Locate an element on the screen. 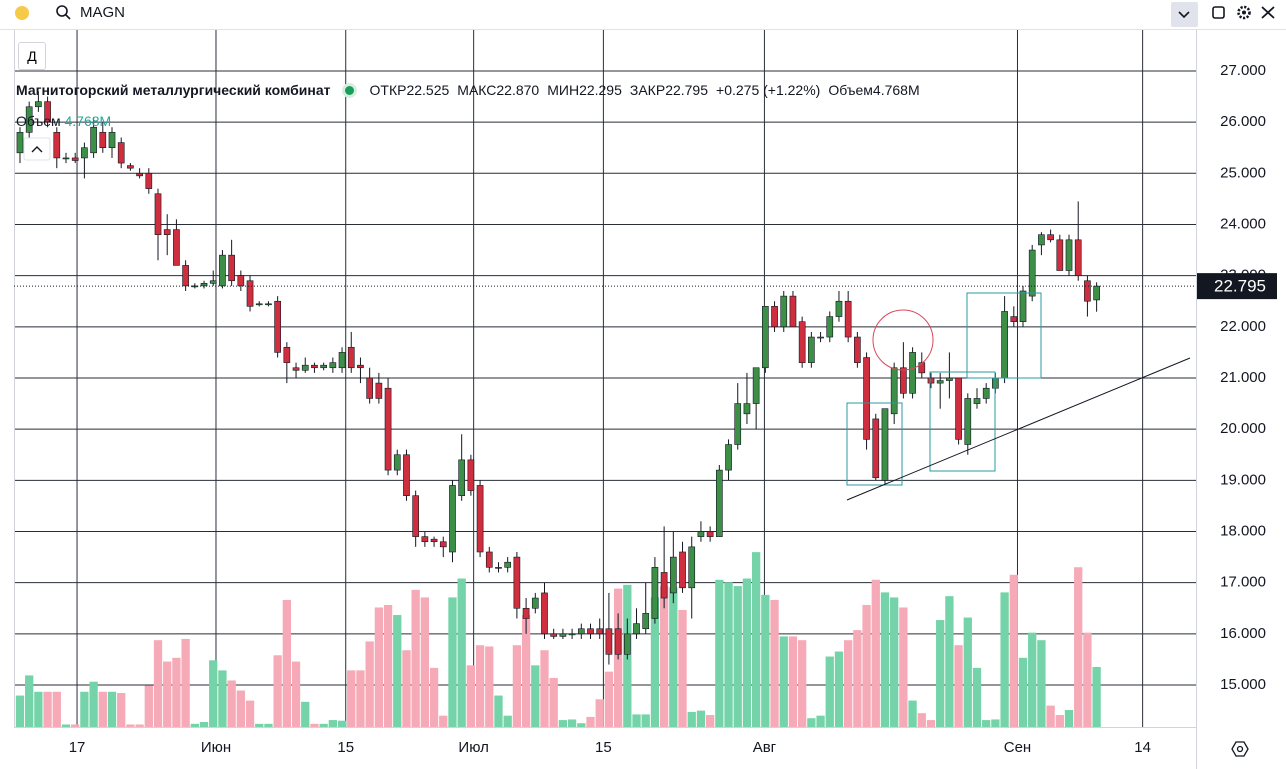 The height and width of the screenshot is (769, 1286). volume-legend: Объем 4.768M is located at coordinates (63, 121).